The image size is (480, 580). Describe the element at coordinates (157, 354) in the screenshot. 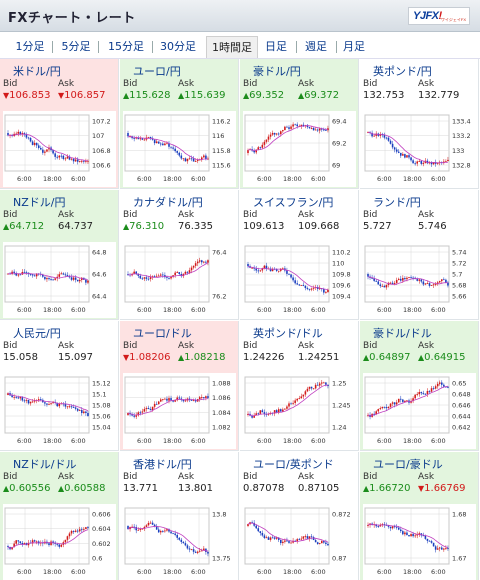

I see `pair-name: ユーロ/ドル` at that location.